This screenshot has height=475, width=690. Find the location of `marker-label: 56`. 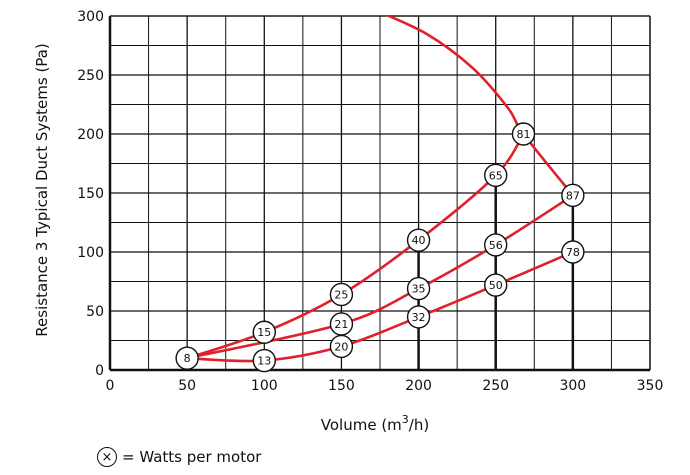

marker-label: 56 is located at coordinates (496, 245).